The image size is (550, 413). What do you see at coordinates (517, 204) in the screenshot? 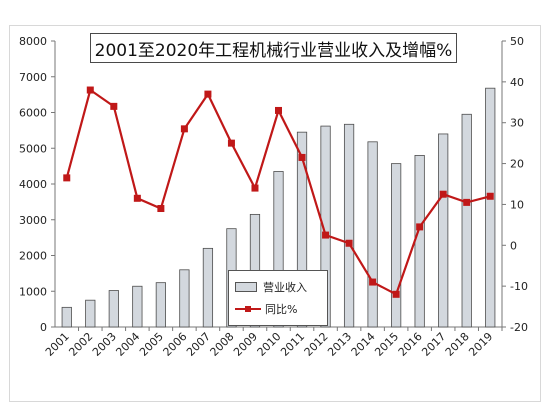
I see `right-tick-label: 10` at bounding box center [517, 204].